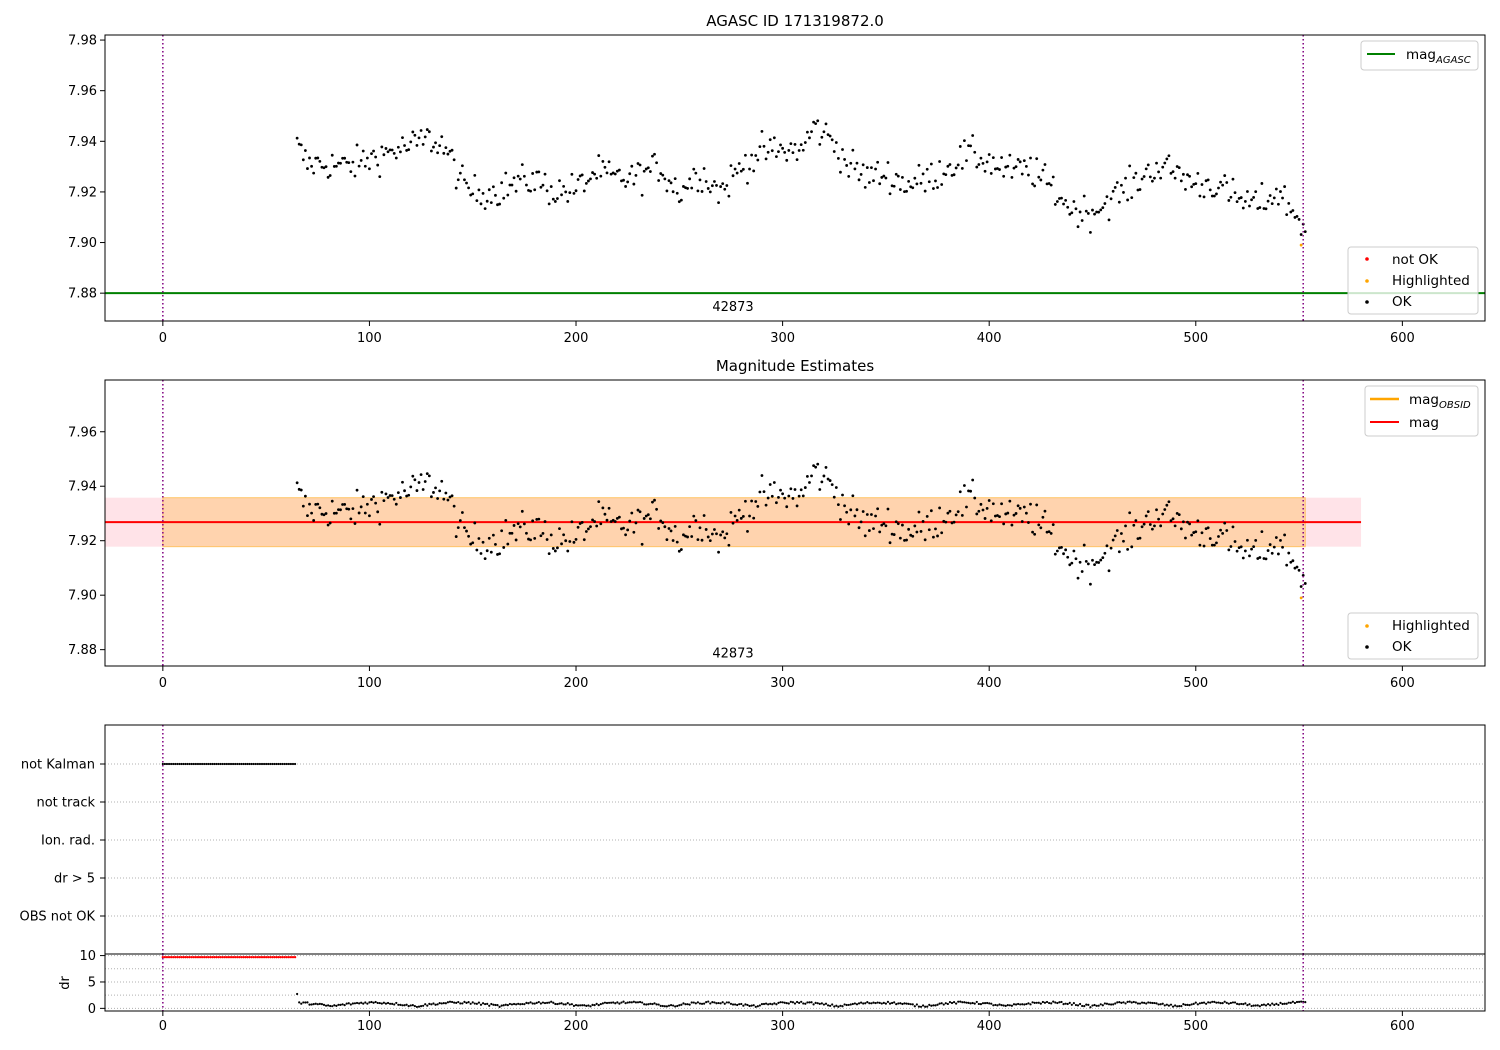 The image size is (1500, 1050). I want to click on x-tick-label: 500, so click(1195, 338).